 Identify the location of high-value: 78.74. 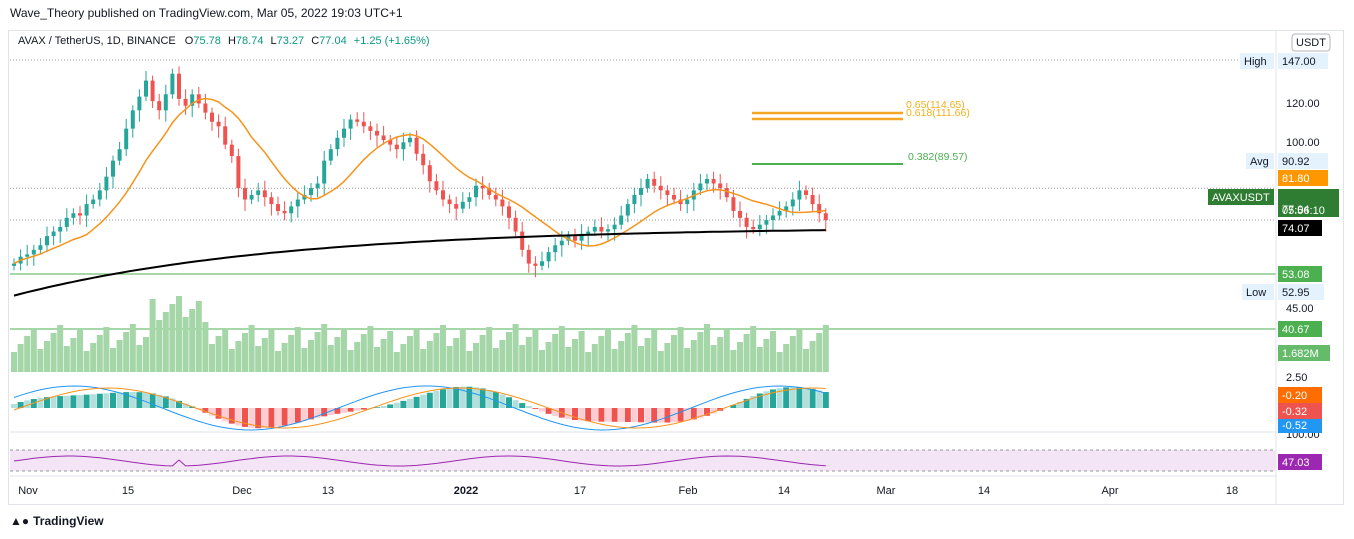
(249, 41).